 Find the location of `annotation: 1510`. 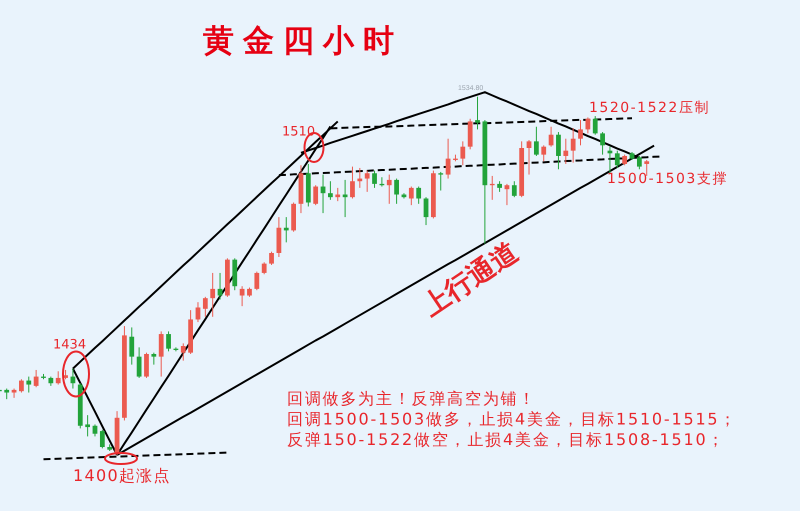

annotation: 1510 is located at coordinates (299, 132).